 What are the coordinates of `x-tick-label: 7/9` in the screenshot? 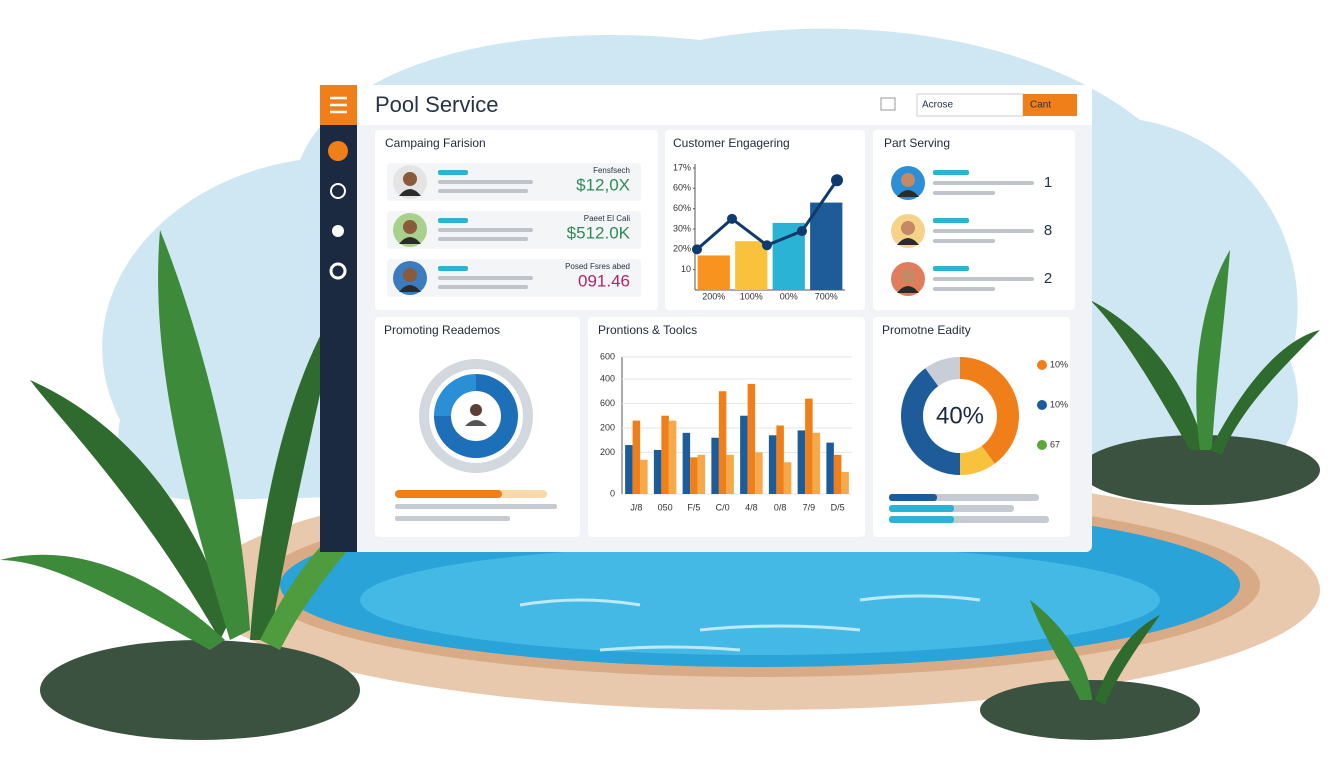 It's located at (809, 507).